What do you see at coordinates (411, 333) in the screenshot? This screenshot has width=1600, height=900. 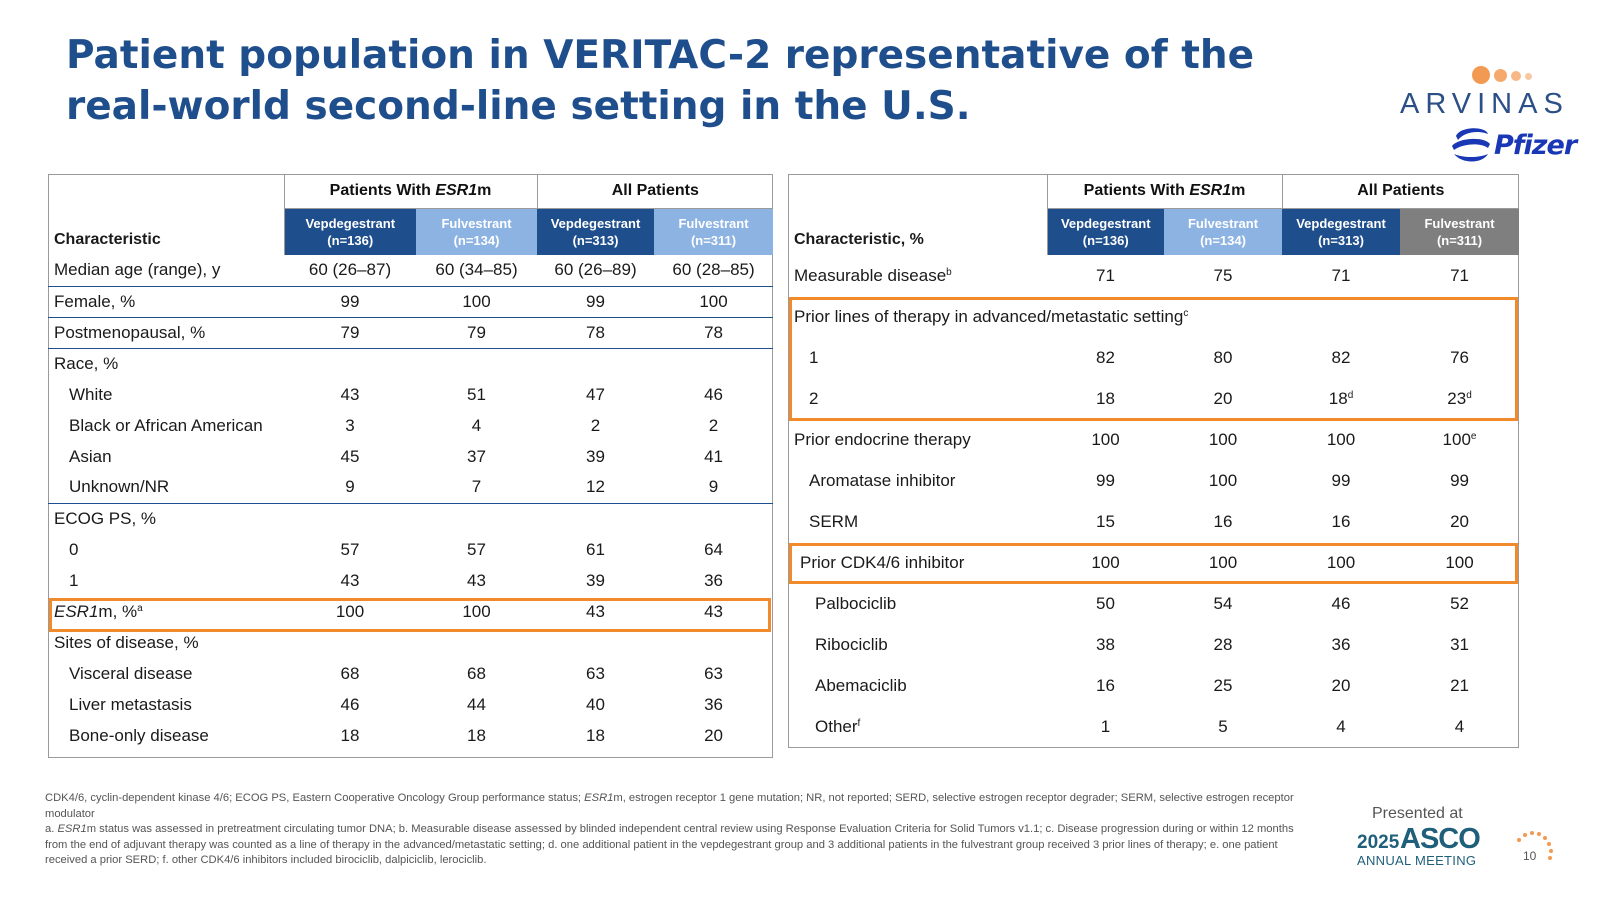 I see `table-row: Postmenopausal, % 79 79 78 78` at bounding box center [411, 333].